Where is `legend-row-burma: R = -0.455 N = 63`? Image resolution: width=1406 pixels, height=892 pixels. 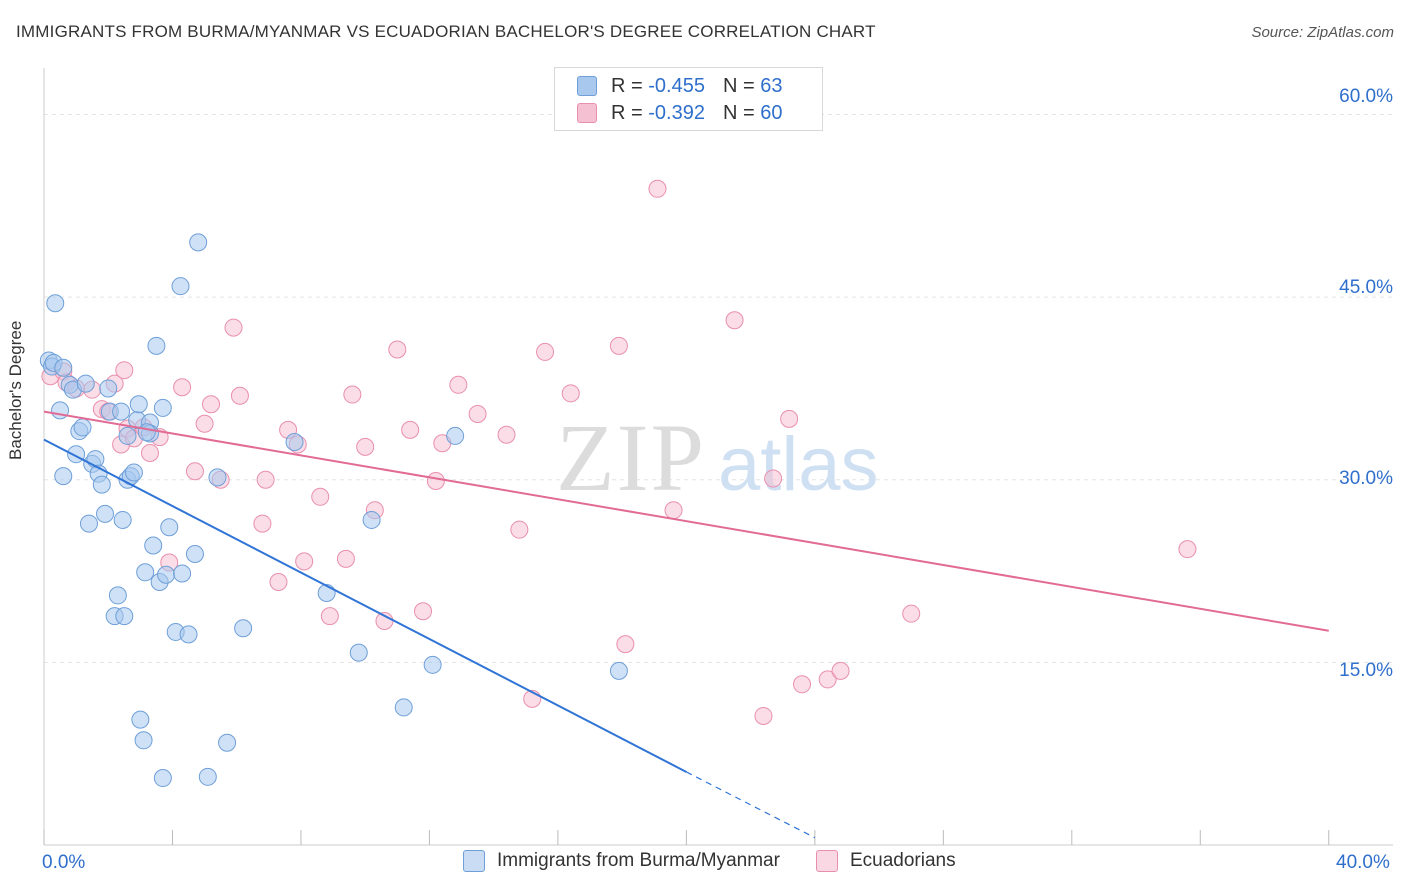 legend-row-burma: R = -0.455 N = 63 is located at coordinates (679, 86).